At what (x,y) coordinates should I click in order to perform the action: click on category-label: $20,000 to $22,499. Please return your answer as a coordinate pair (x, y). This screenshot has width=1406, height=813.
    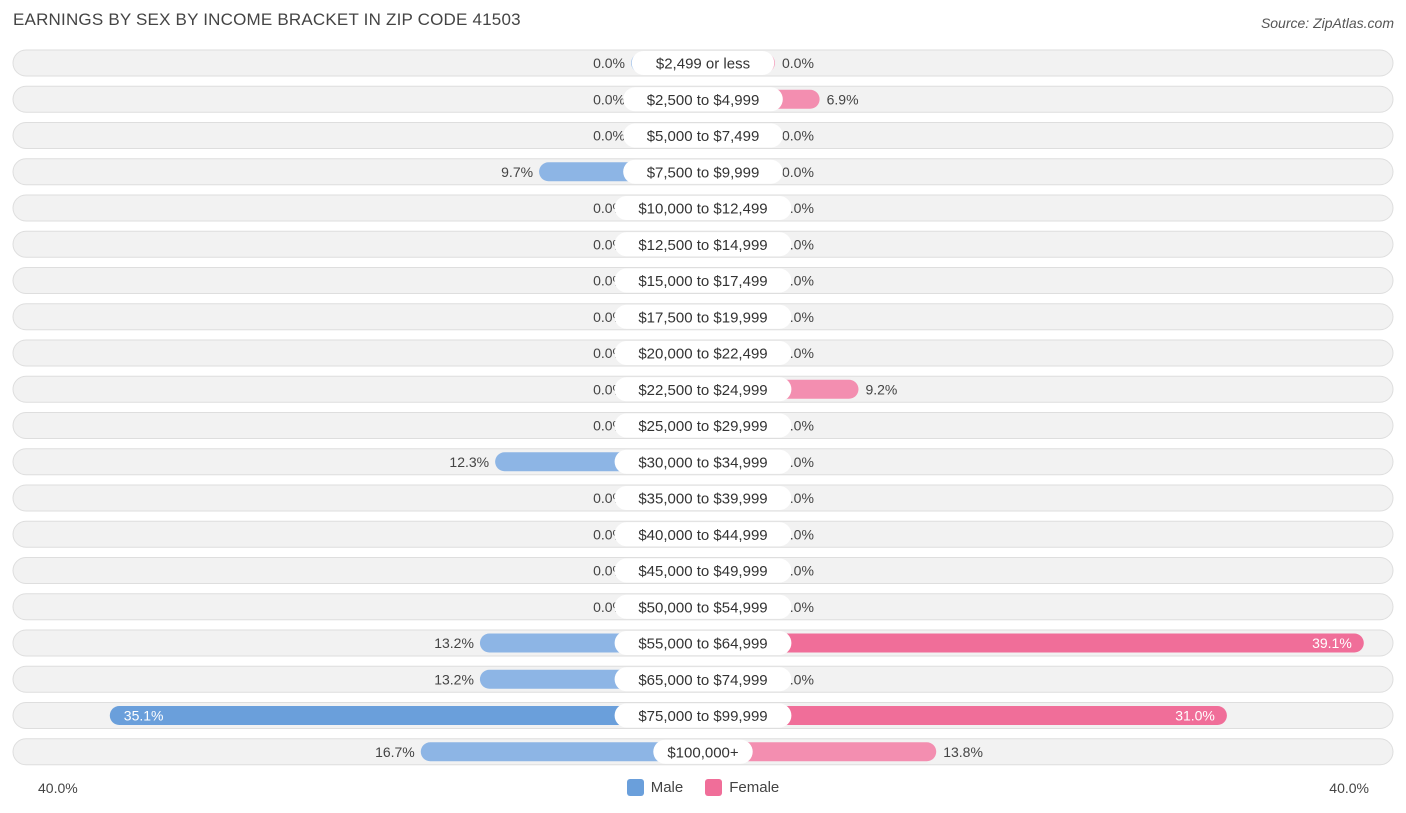
    Looking at the image, I should click on (702, 354).